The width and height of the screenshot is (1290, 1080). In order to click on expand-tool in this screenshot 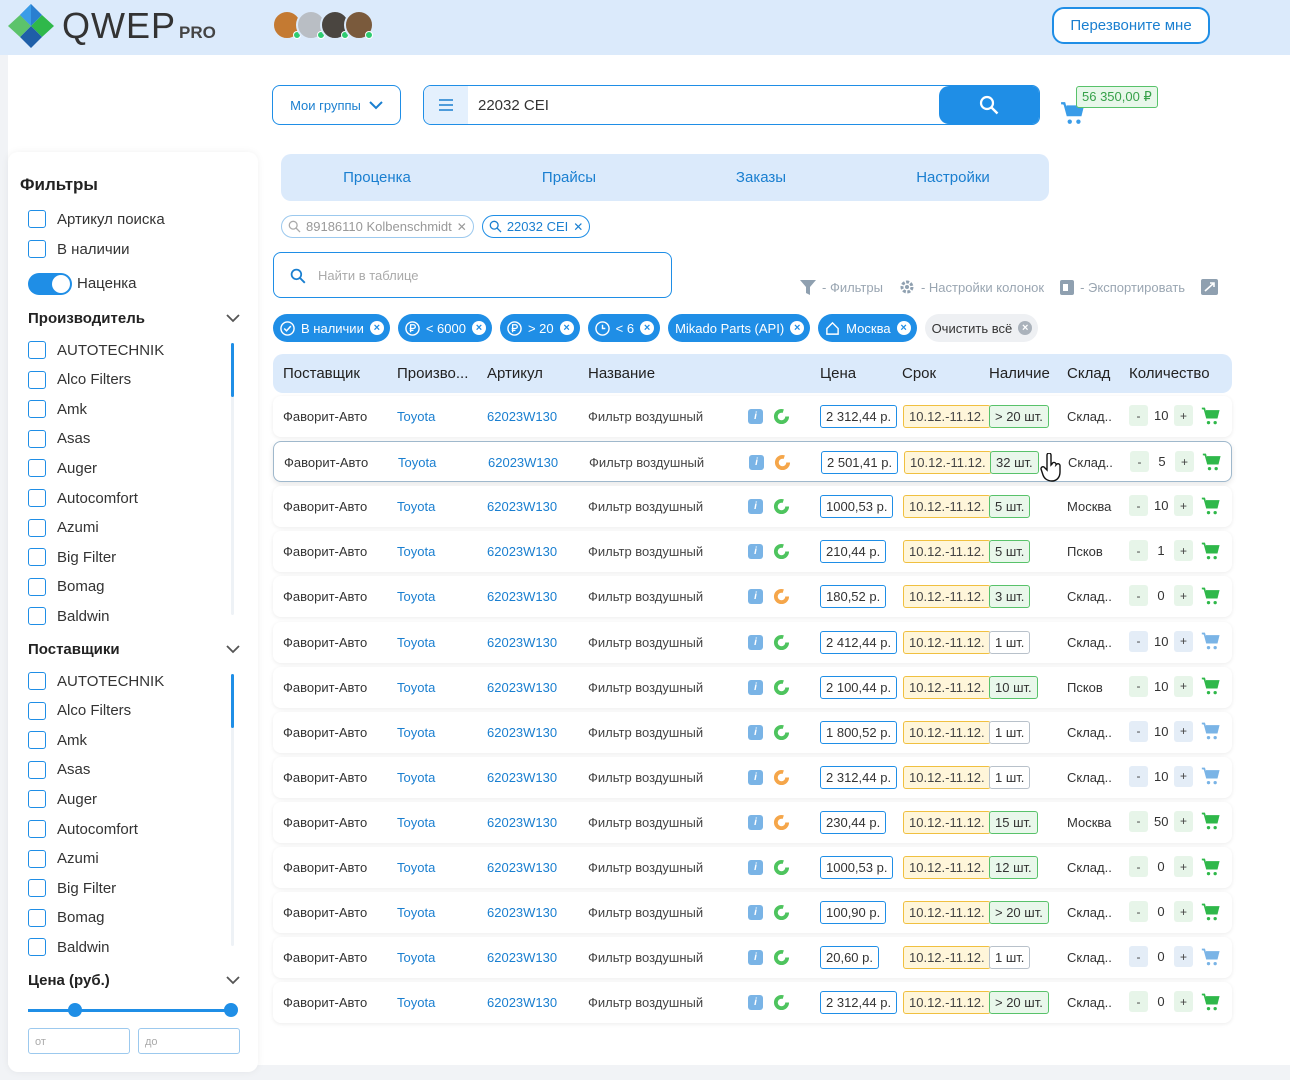, I will do `click(1210, 287)`.